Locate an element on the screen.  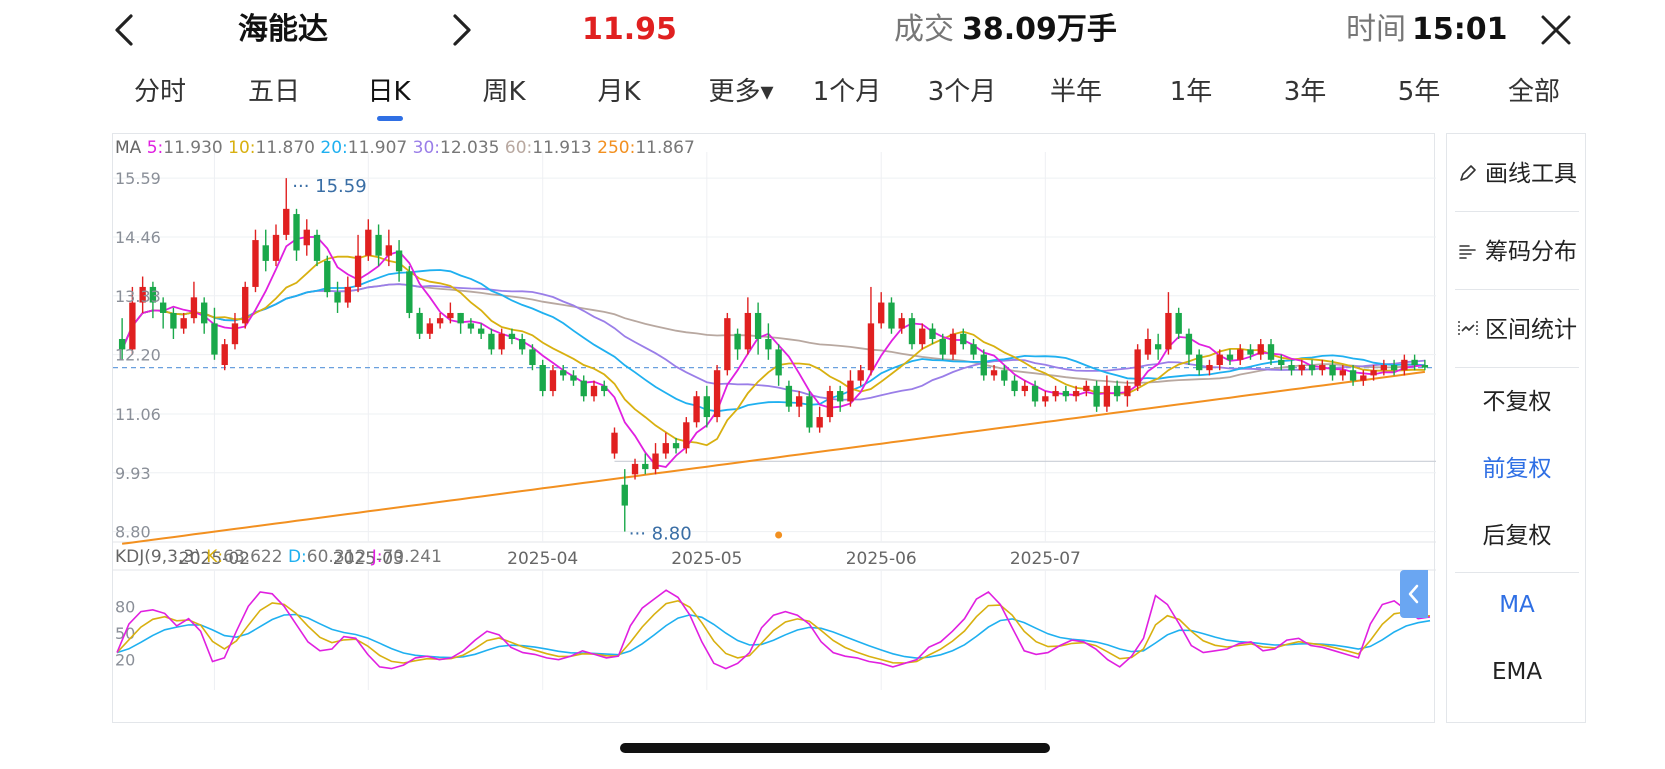
ma-legend-value: 11.867 is located at coordinates (664, 148).